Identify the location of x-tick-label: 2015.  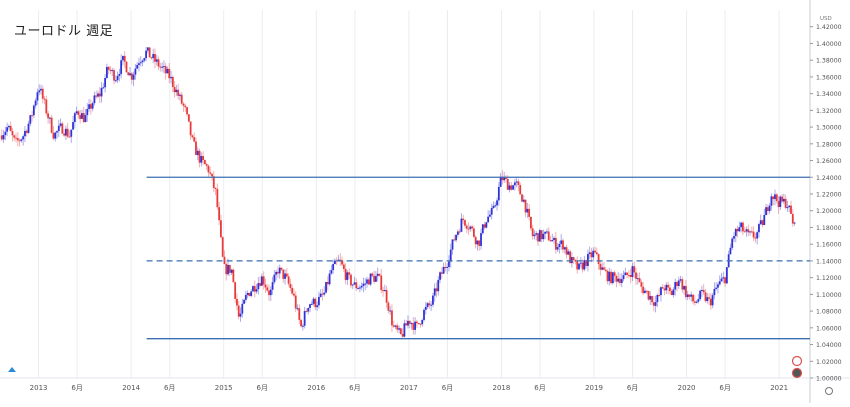
(224, 388).